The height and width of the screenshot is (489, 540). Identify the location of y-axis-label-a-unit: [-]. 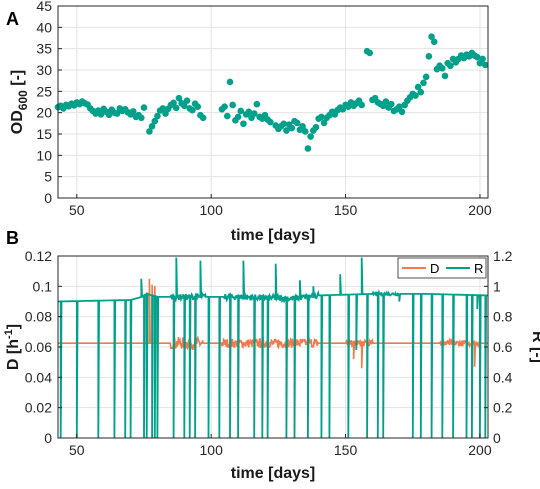
(17, 80).